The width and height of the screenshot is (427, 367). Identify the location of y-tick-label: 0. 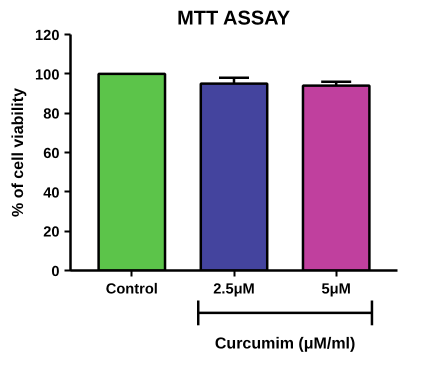
(55, 272).